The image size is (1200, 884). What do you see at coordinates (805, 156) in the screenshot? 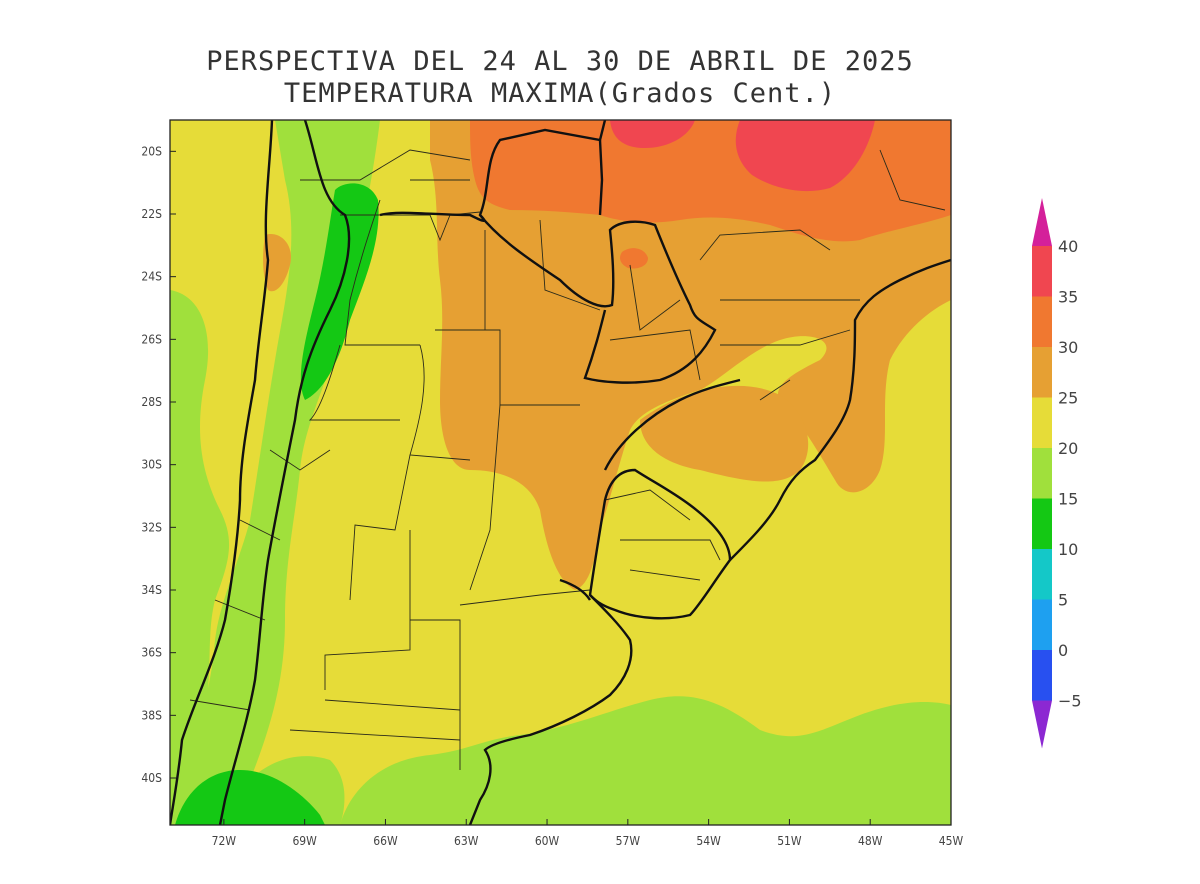
I see `band-35-40-b` at bounding box center [805, 156].